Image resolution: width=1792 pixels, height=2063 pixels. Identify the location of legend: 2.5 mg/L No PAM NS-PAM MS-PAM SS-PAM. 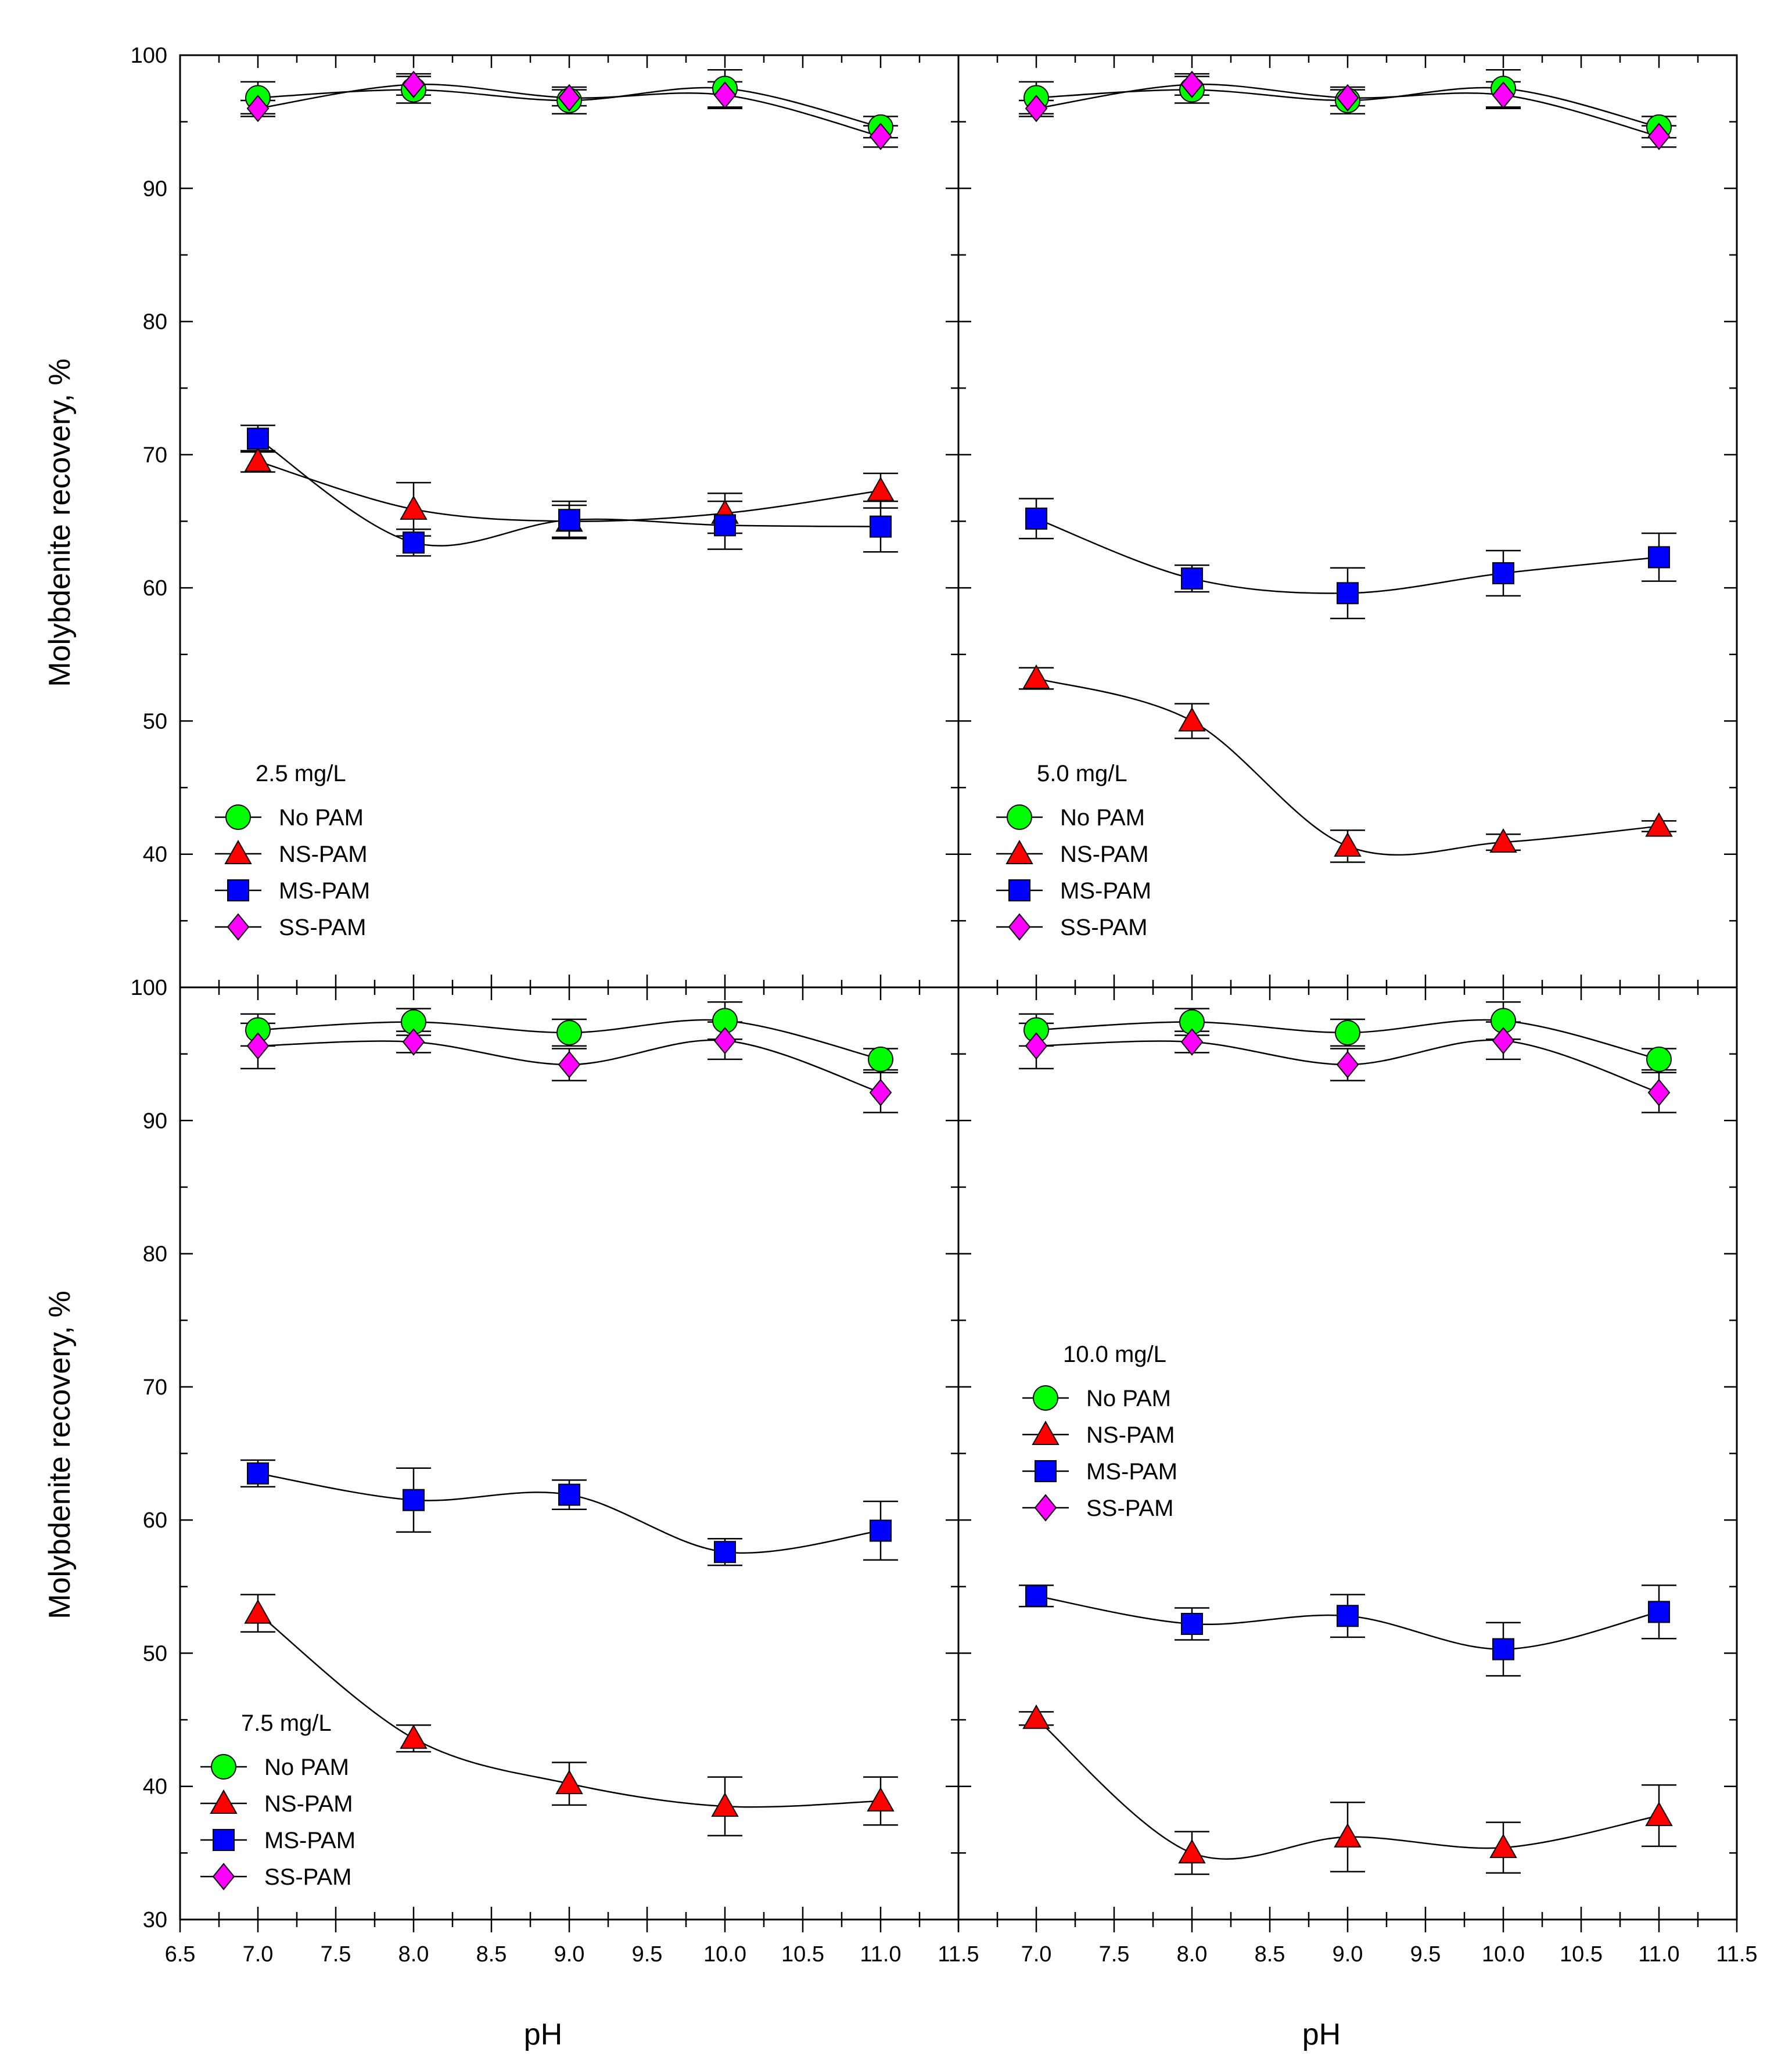
(293, 851).